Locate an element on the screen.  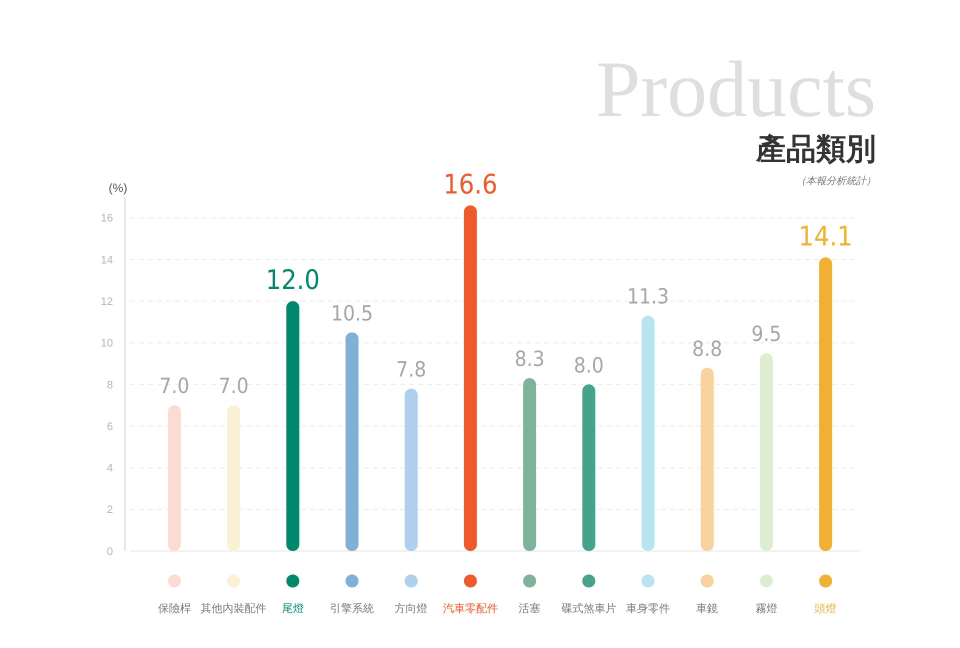
y-tick-label: 2 is located at coordinates (109, 510).